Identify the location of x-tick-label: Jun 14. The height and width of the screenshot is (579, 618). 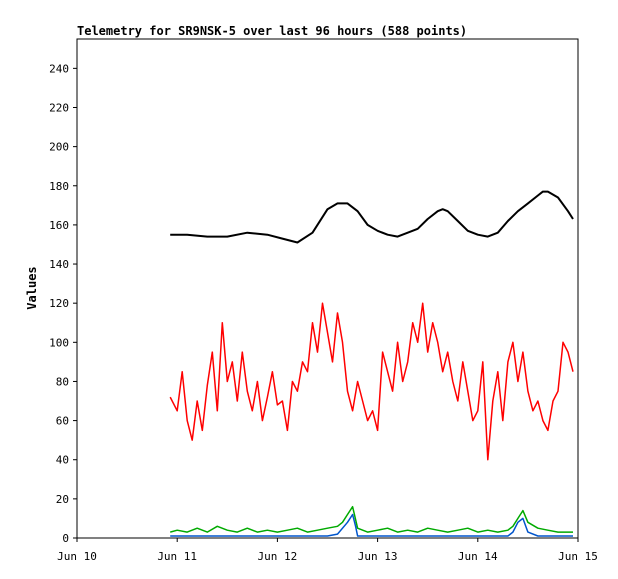
(478, 556).